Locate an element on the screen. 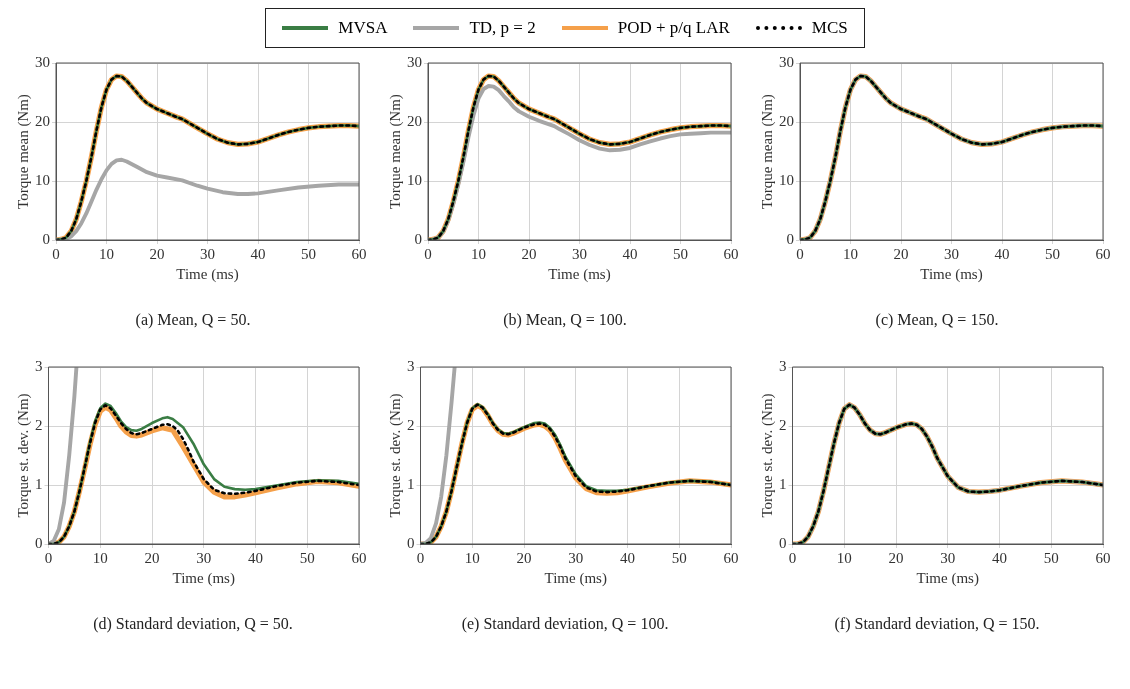  text: (e) Standard deviation, Q = 100. is located at coordinates (565, 624).